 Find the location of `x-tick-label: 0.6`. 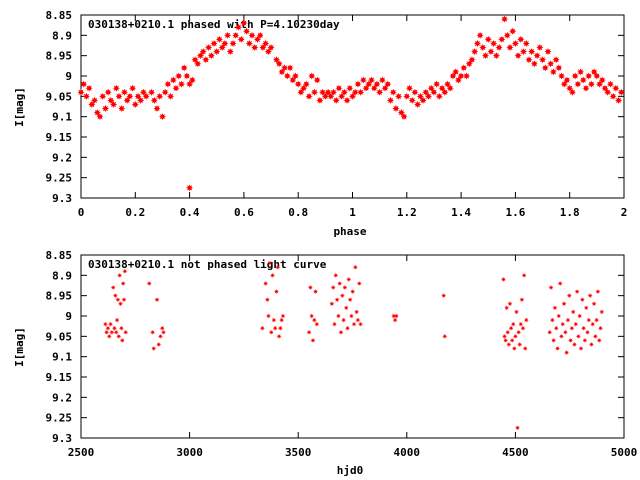

x-tick-label: 0.6 is located at coordinates (244, 212).